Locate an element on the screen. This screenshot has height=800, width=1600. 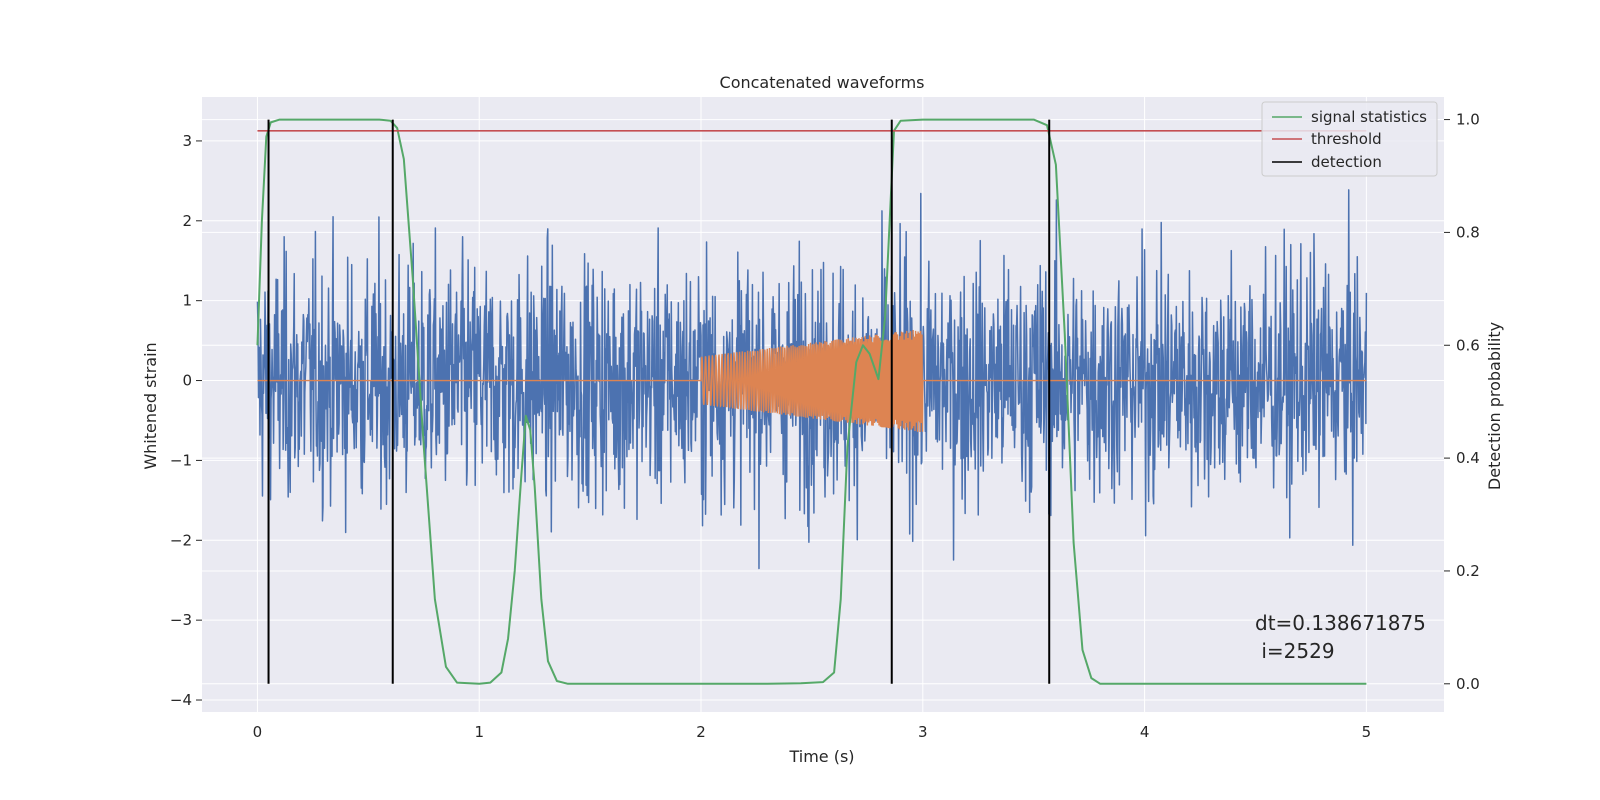
y2-tick-label: 0.8 is located at coordinates (1468, 232).